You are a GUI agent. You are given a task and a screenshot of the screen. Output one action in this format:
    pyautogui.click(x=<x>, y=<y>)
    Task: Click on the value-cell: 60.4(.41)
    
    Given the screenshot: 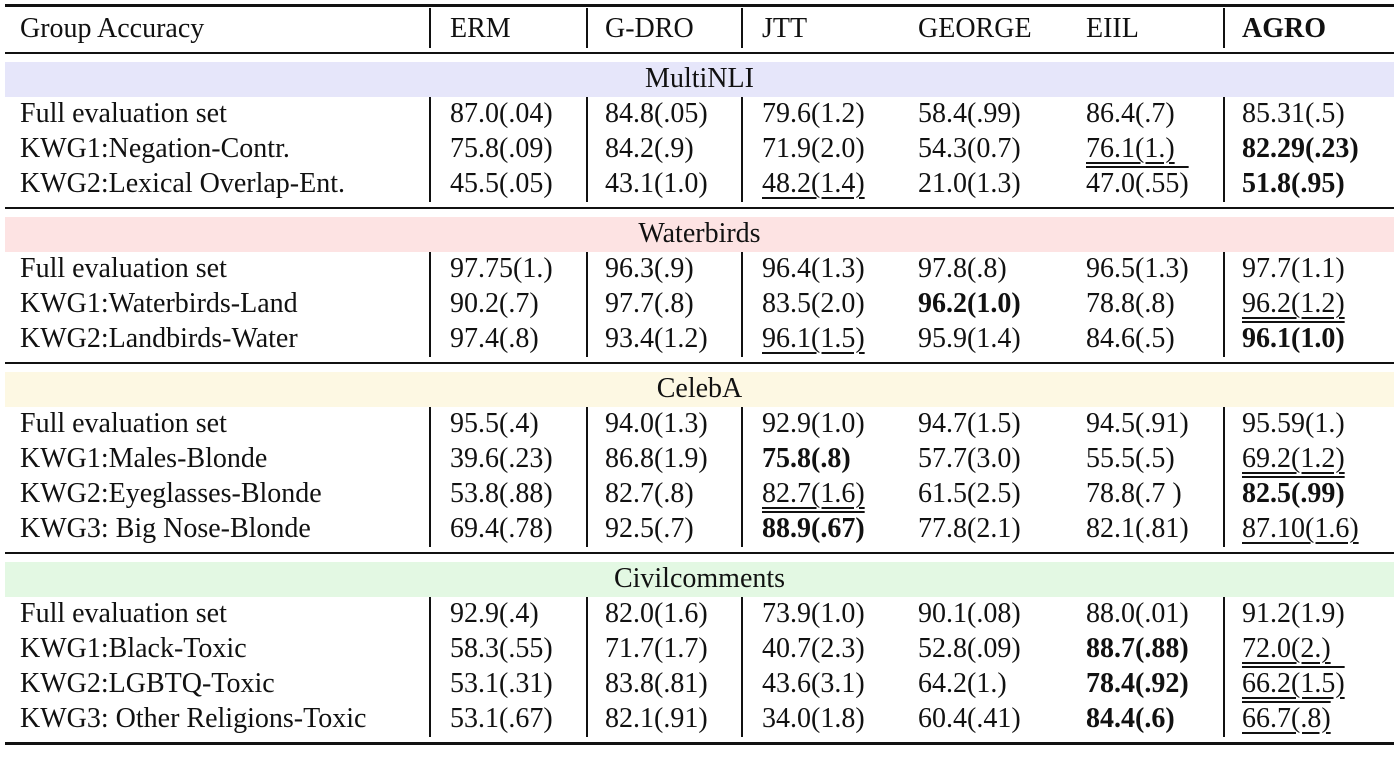 What is the action you would take?
    pyautogui.click(x=969, y=718)
    